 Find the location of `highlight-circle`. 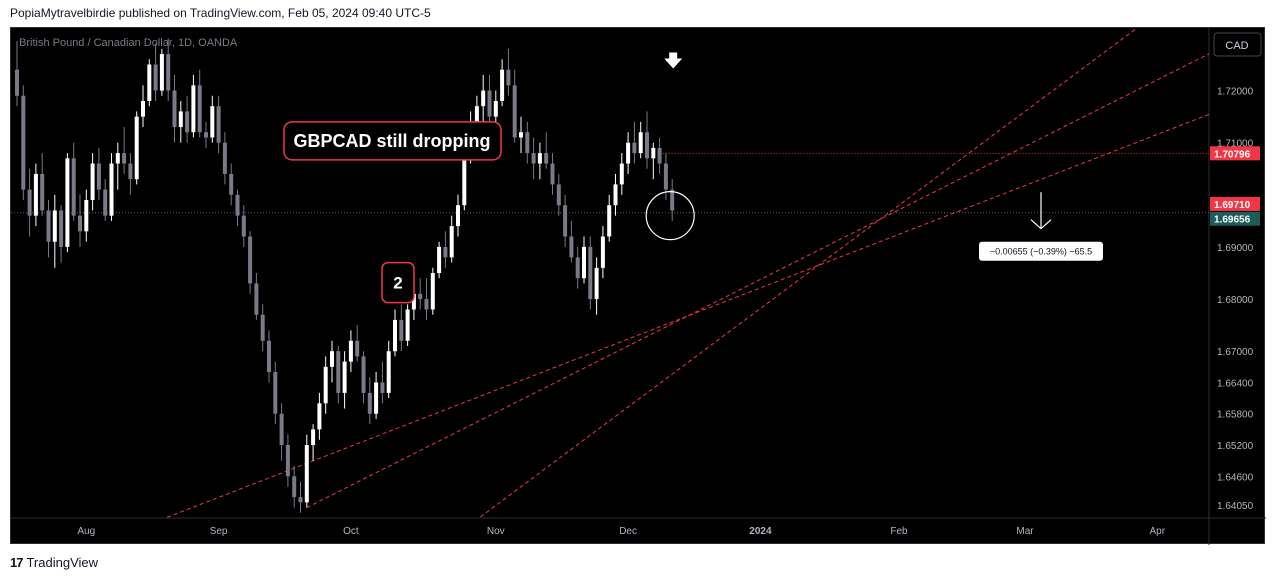

highlight-circle is located at coordinates (670, 216).